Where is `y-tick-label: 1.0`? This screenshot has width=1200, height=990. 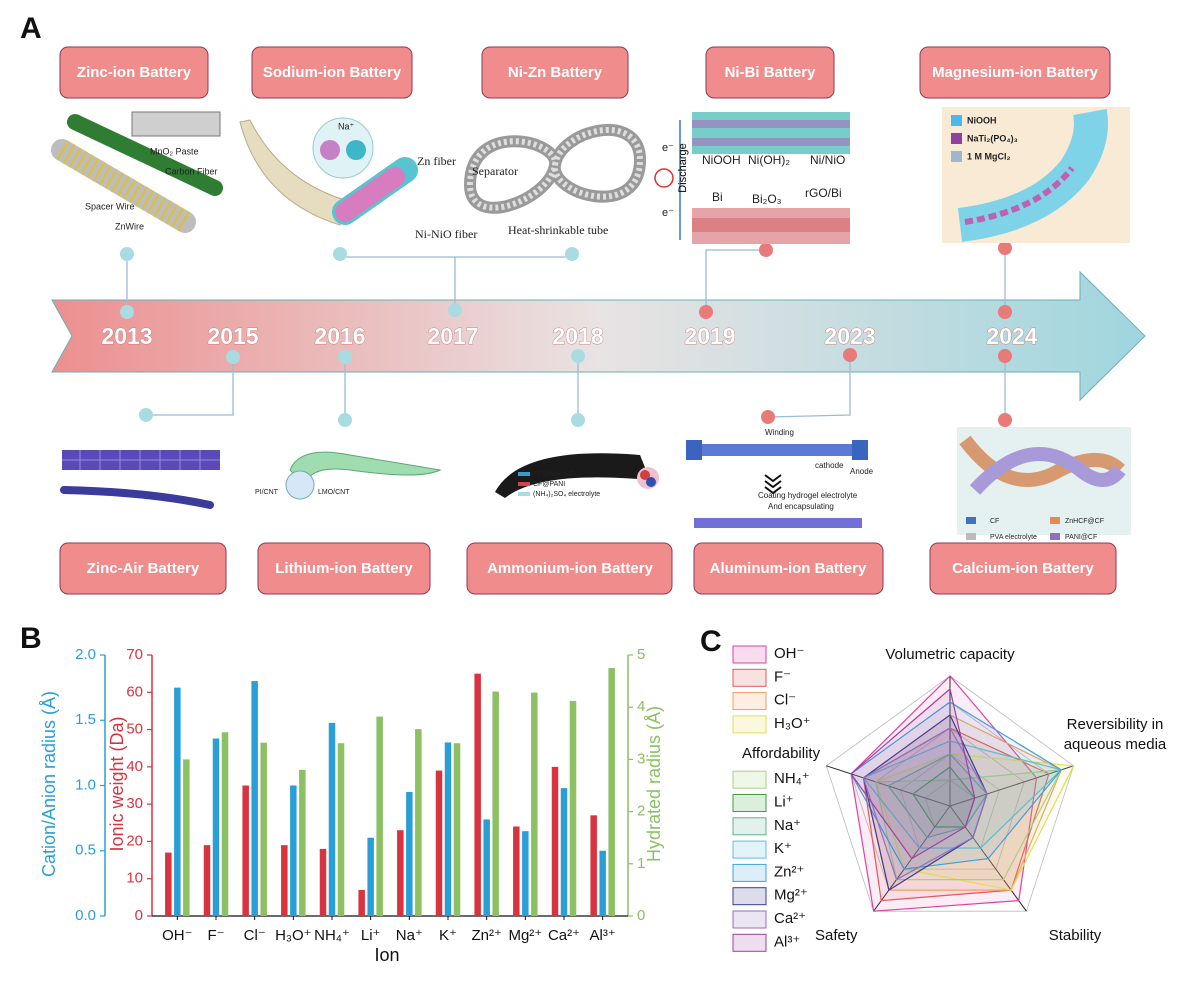
y-tick-label: 1.0 is located at coordinates (85, 784).